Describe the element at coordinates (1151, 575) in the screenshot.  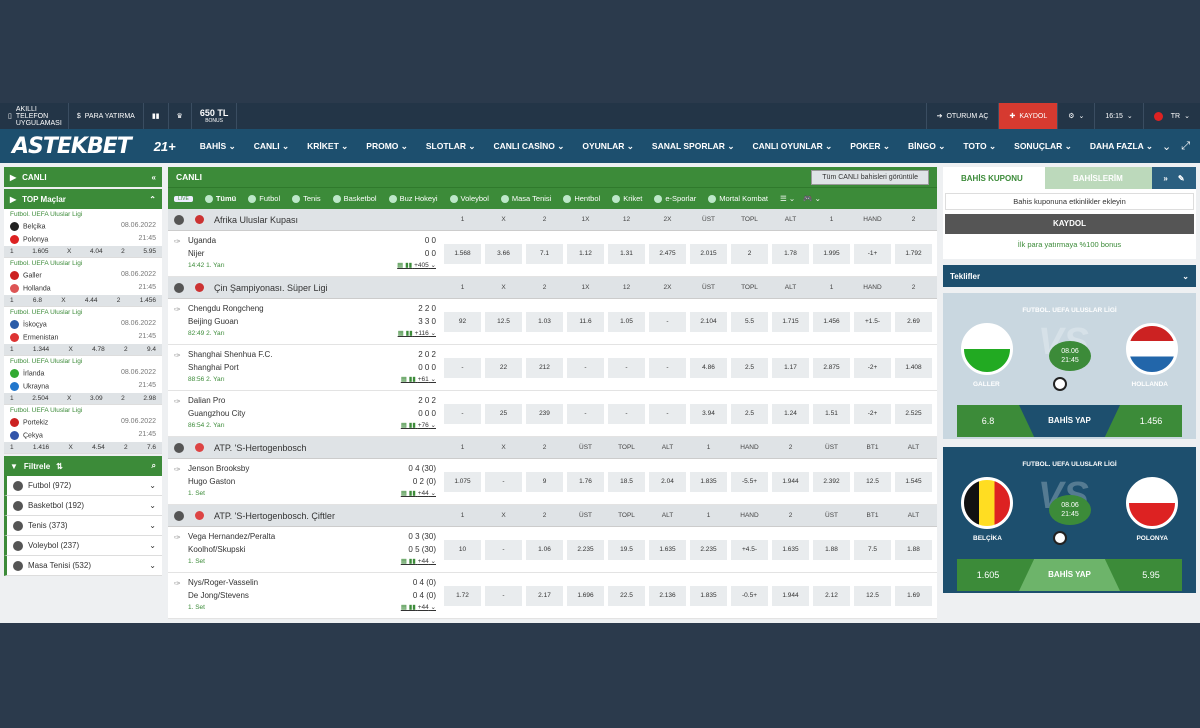
I see `promo-odd: 5.95` at that location.